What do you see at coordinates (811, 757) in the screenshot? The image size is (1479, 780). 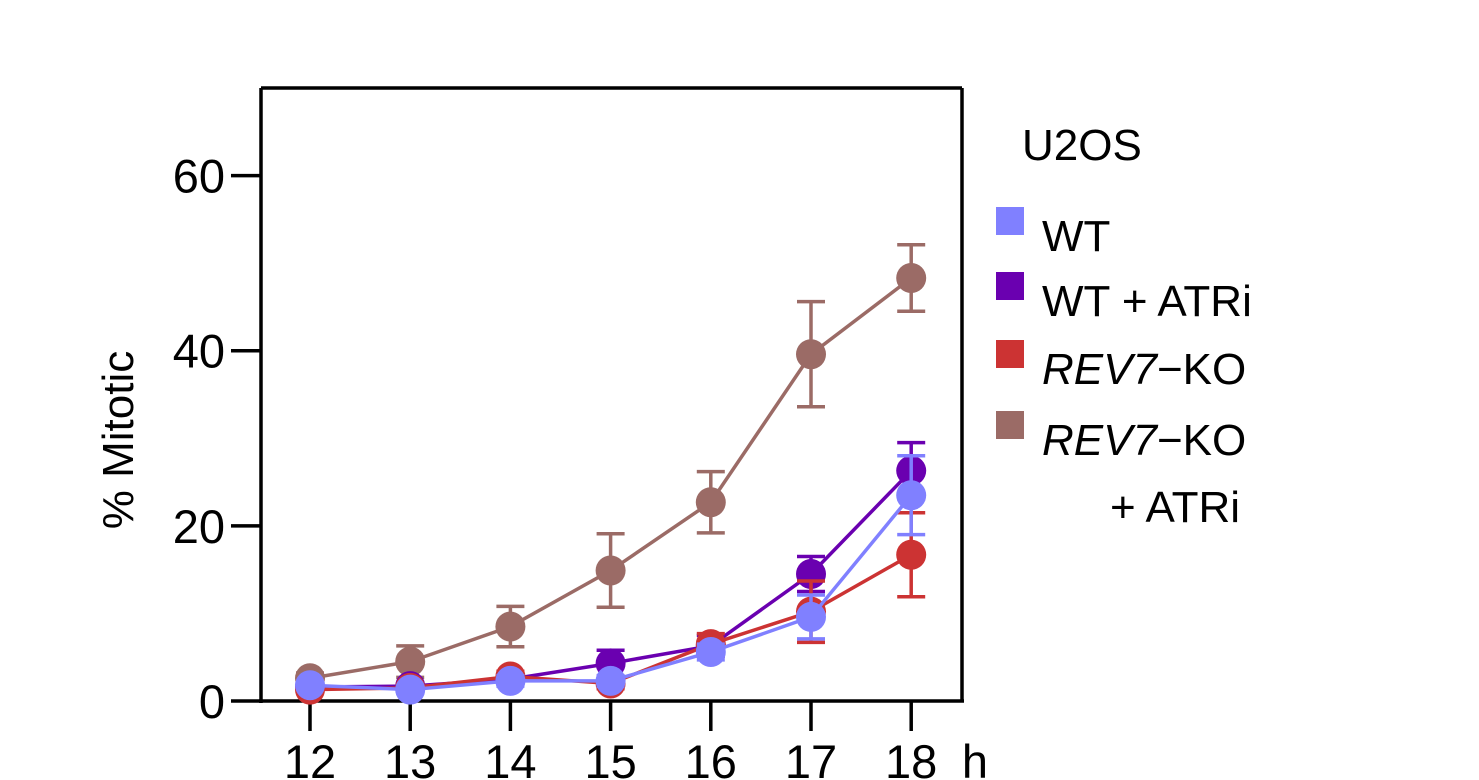 I see `x-tick-label: 17` at bounding box center [811, 757].